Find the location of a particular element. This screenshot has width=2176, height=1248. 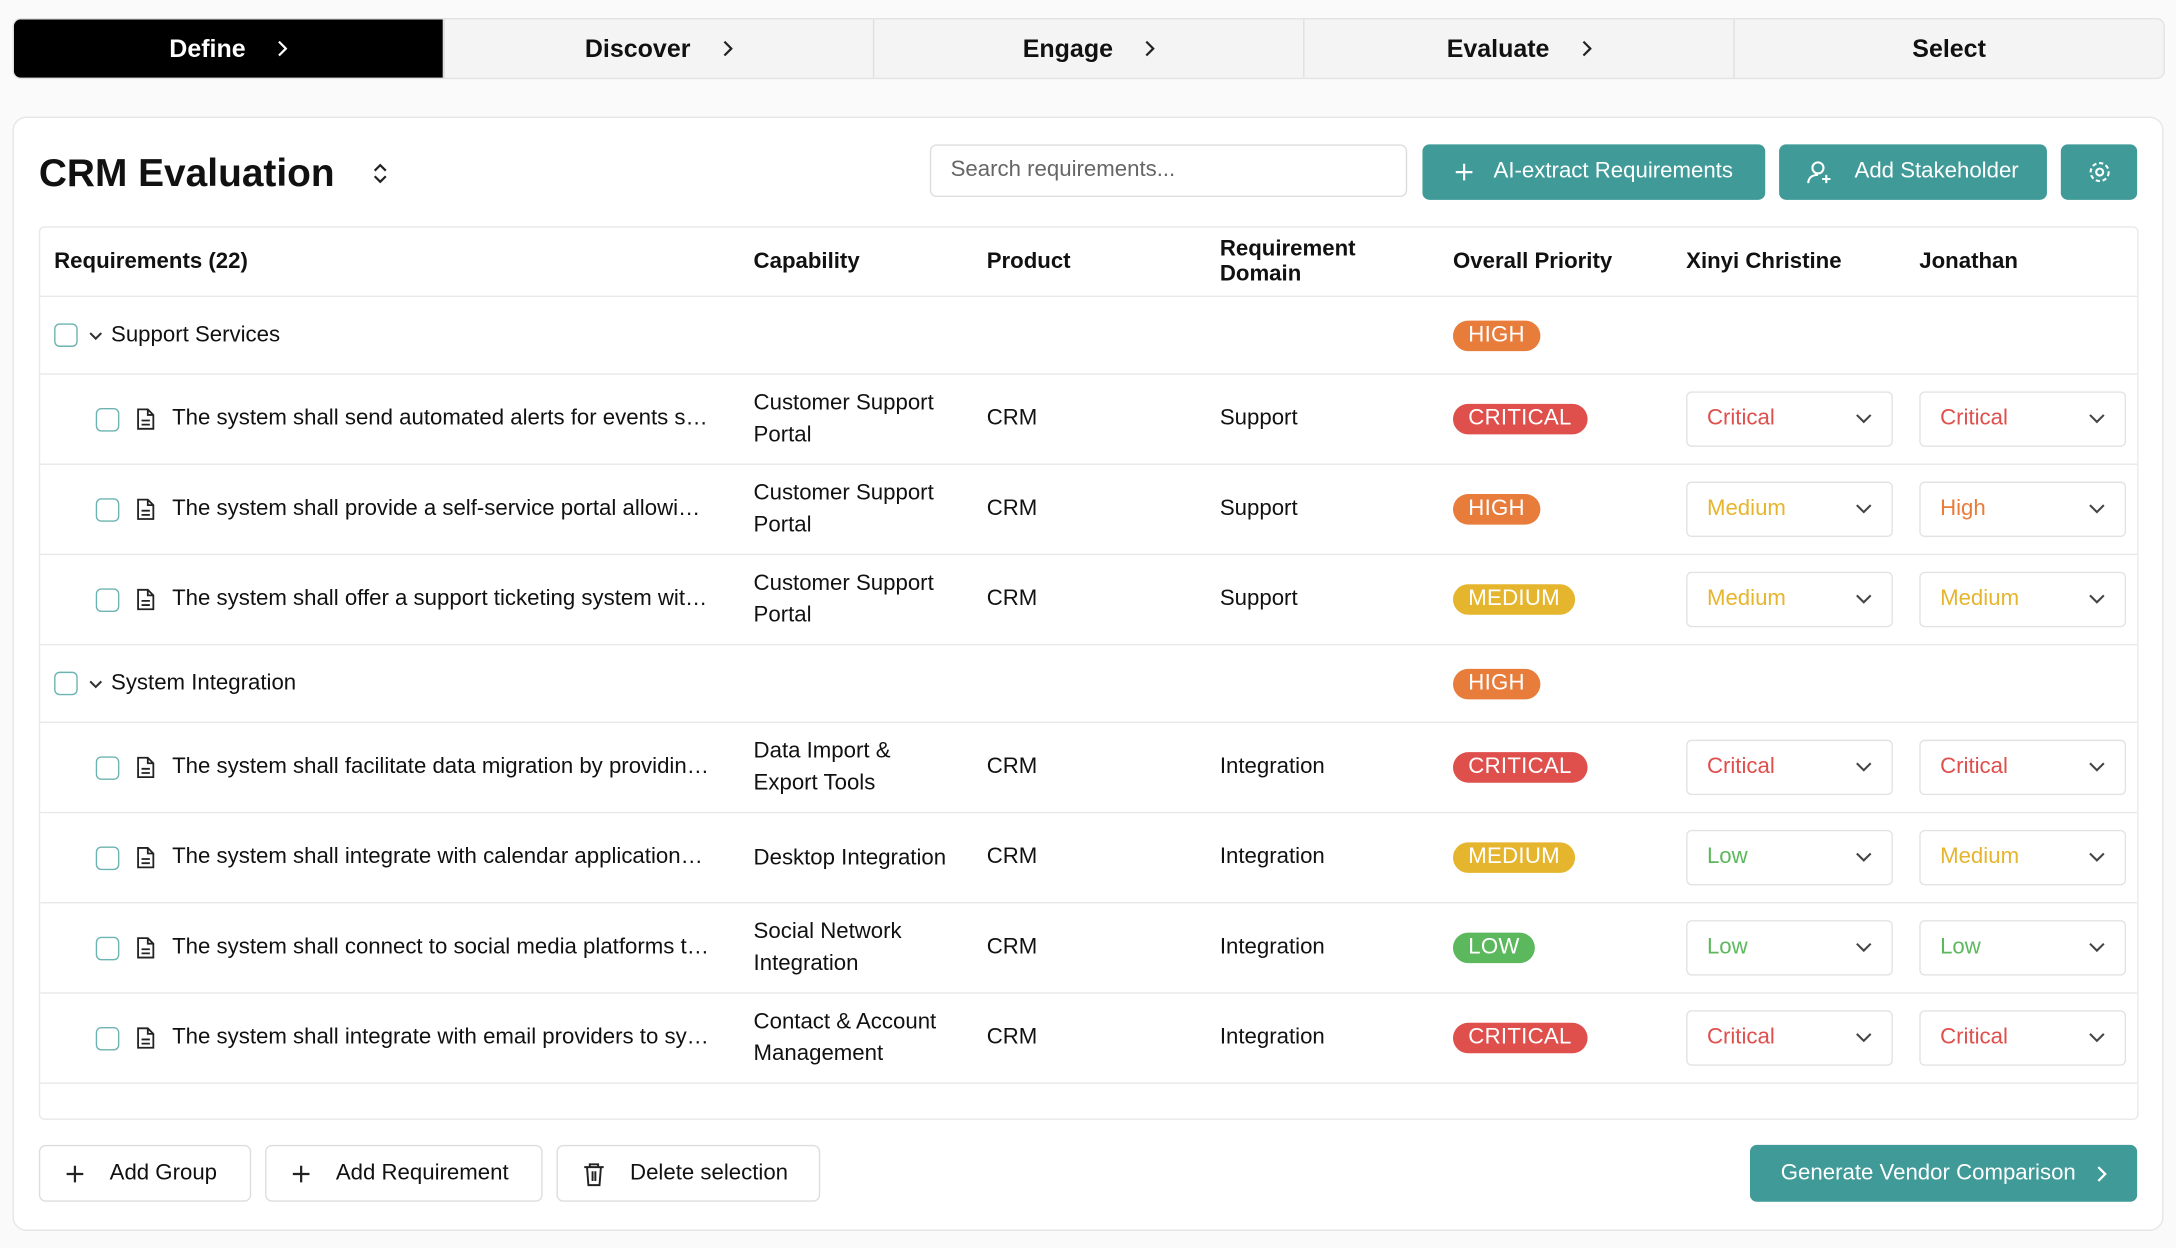

column-header: Xinyi Christine is located at coordinates (1764, 261).